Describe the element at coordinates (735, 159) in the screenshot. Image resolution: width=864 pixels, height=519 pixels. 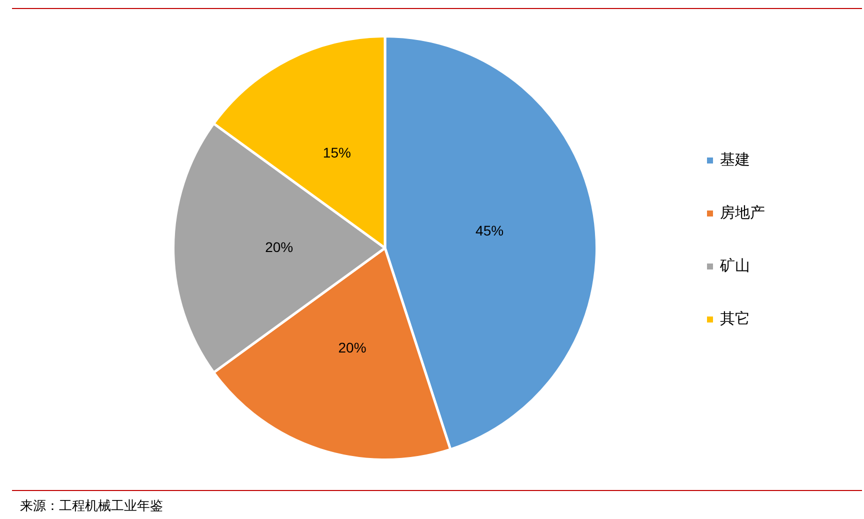
I see `legend-label: 基建` at that location.